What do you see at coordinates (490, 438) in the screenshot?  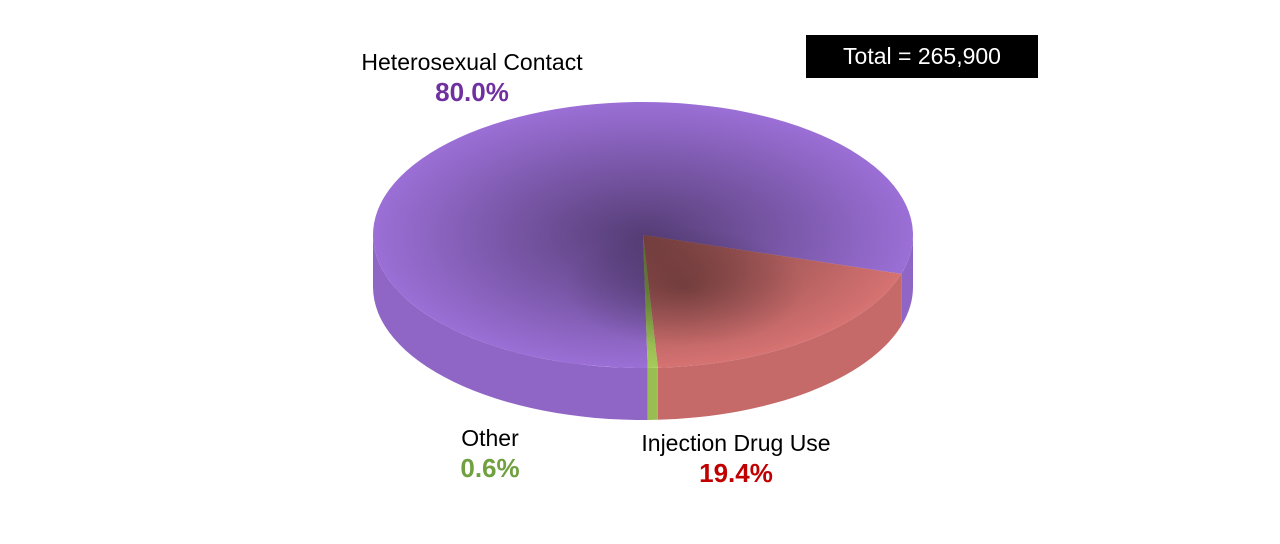 I see `slice-name: Other` at bounding box center [490, 438].